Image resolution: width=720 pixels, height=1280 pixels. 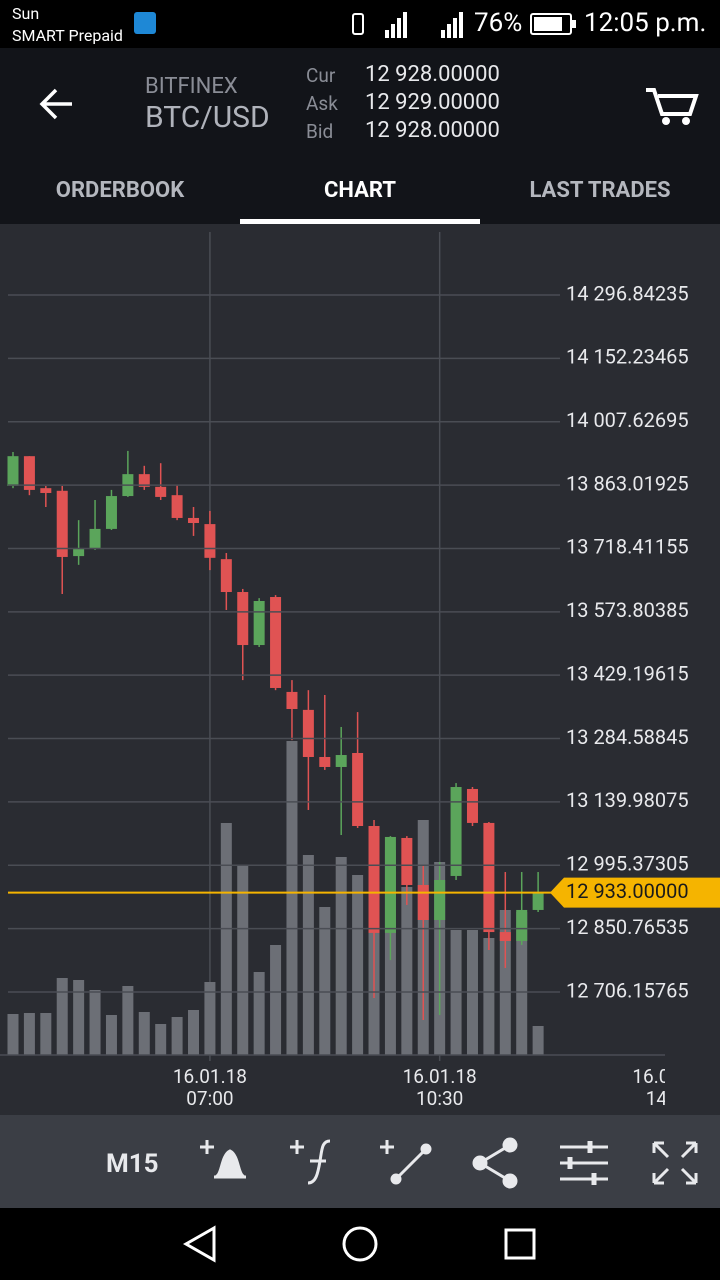 I want to click on y-tick-label: 12 850.76535, so click(x=627, y=927).